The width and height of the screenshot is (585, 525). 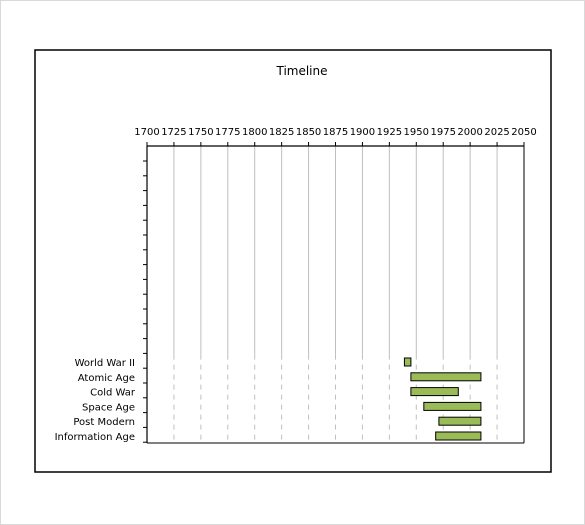 What do you see at coordinates (308, 132) in the screenshot?
I see `x-tick-label-1850: 1850` at bounding box center [308, 132].